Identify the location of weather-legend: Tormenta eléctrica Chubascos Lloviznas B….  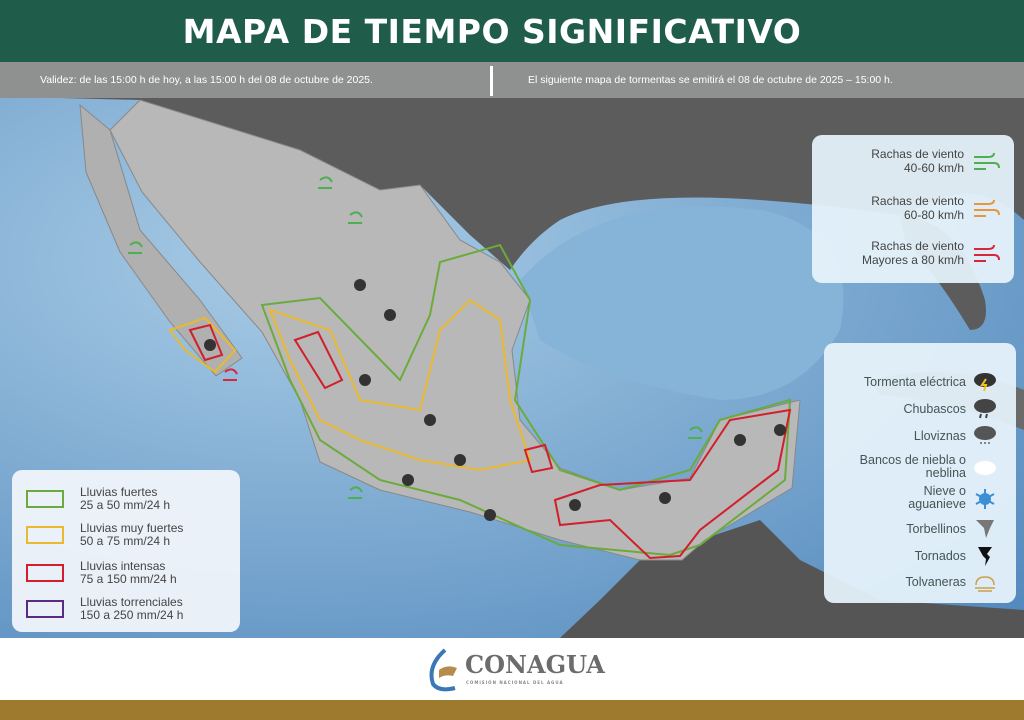
(920, 473).